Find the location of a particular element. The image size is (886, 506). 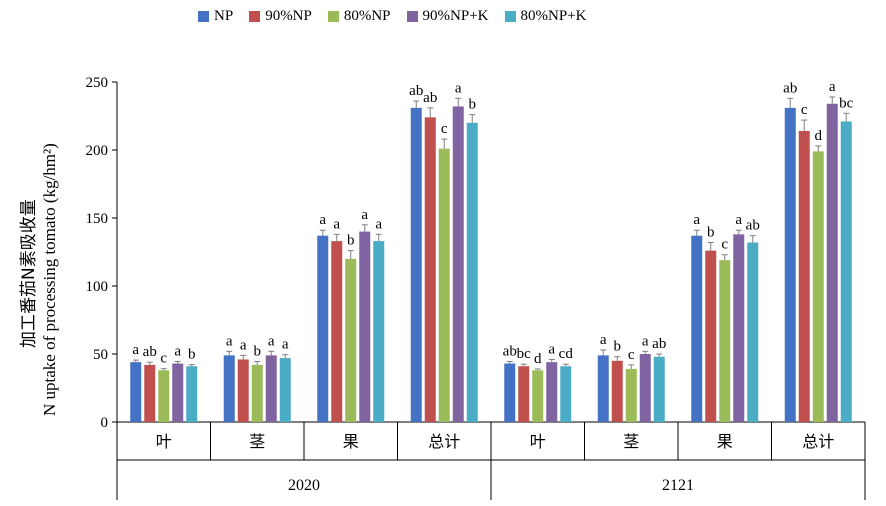

legend-item-np: NP is located at coordinates (215, 16).